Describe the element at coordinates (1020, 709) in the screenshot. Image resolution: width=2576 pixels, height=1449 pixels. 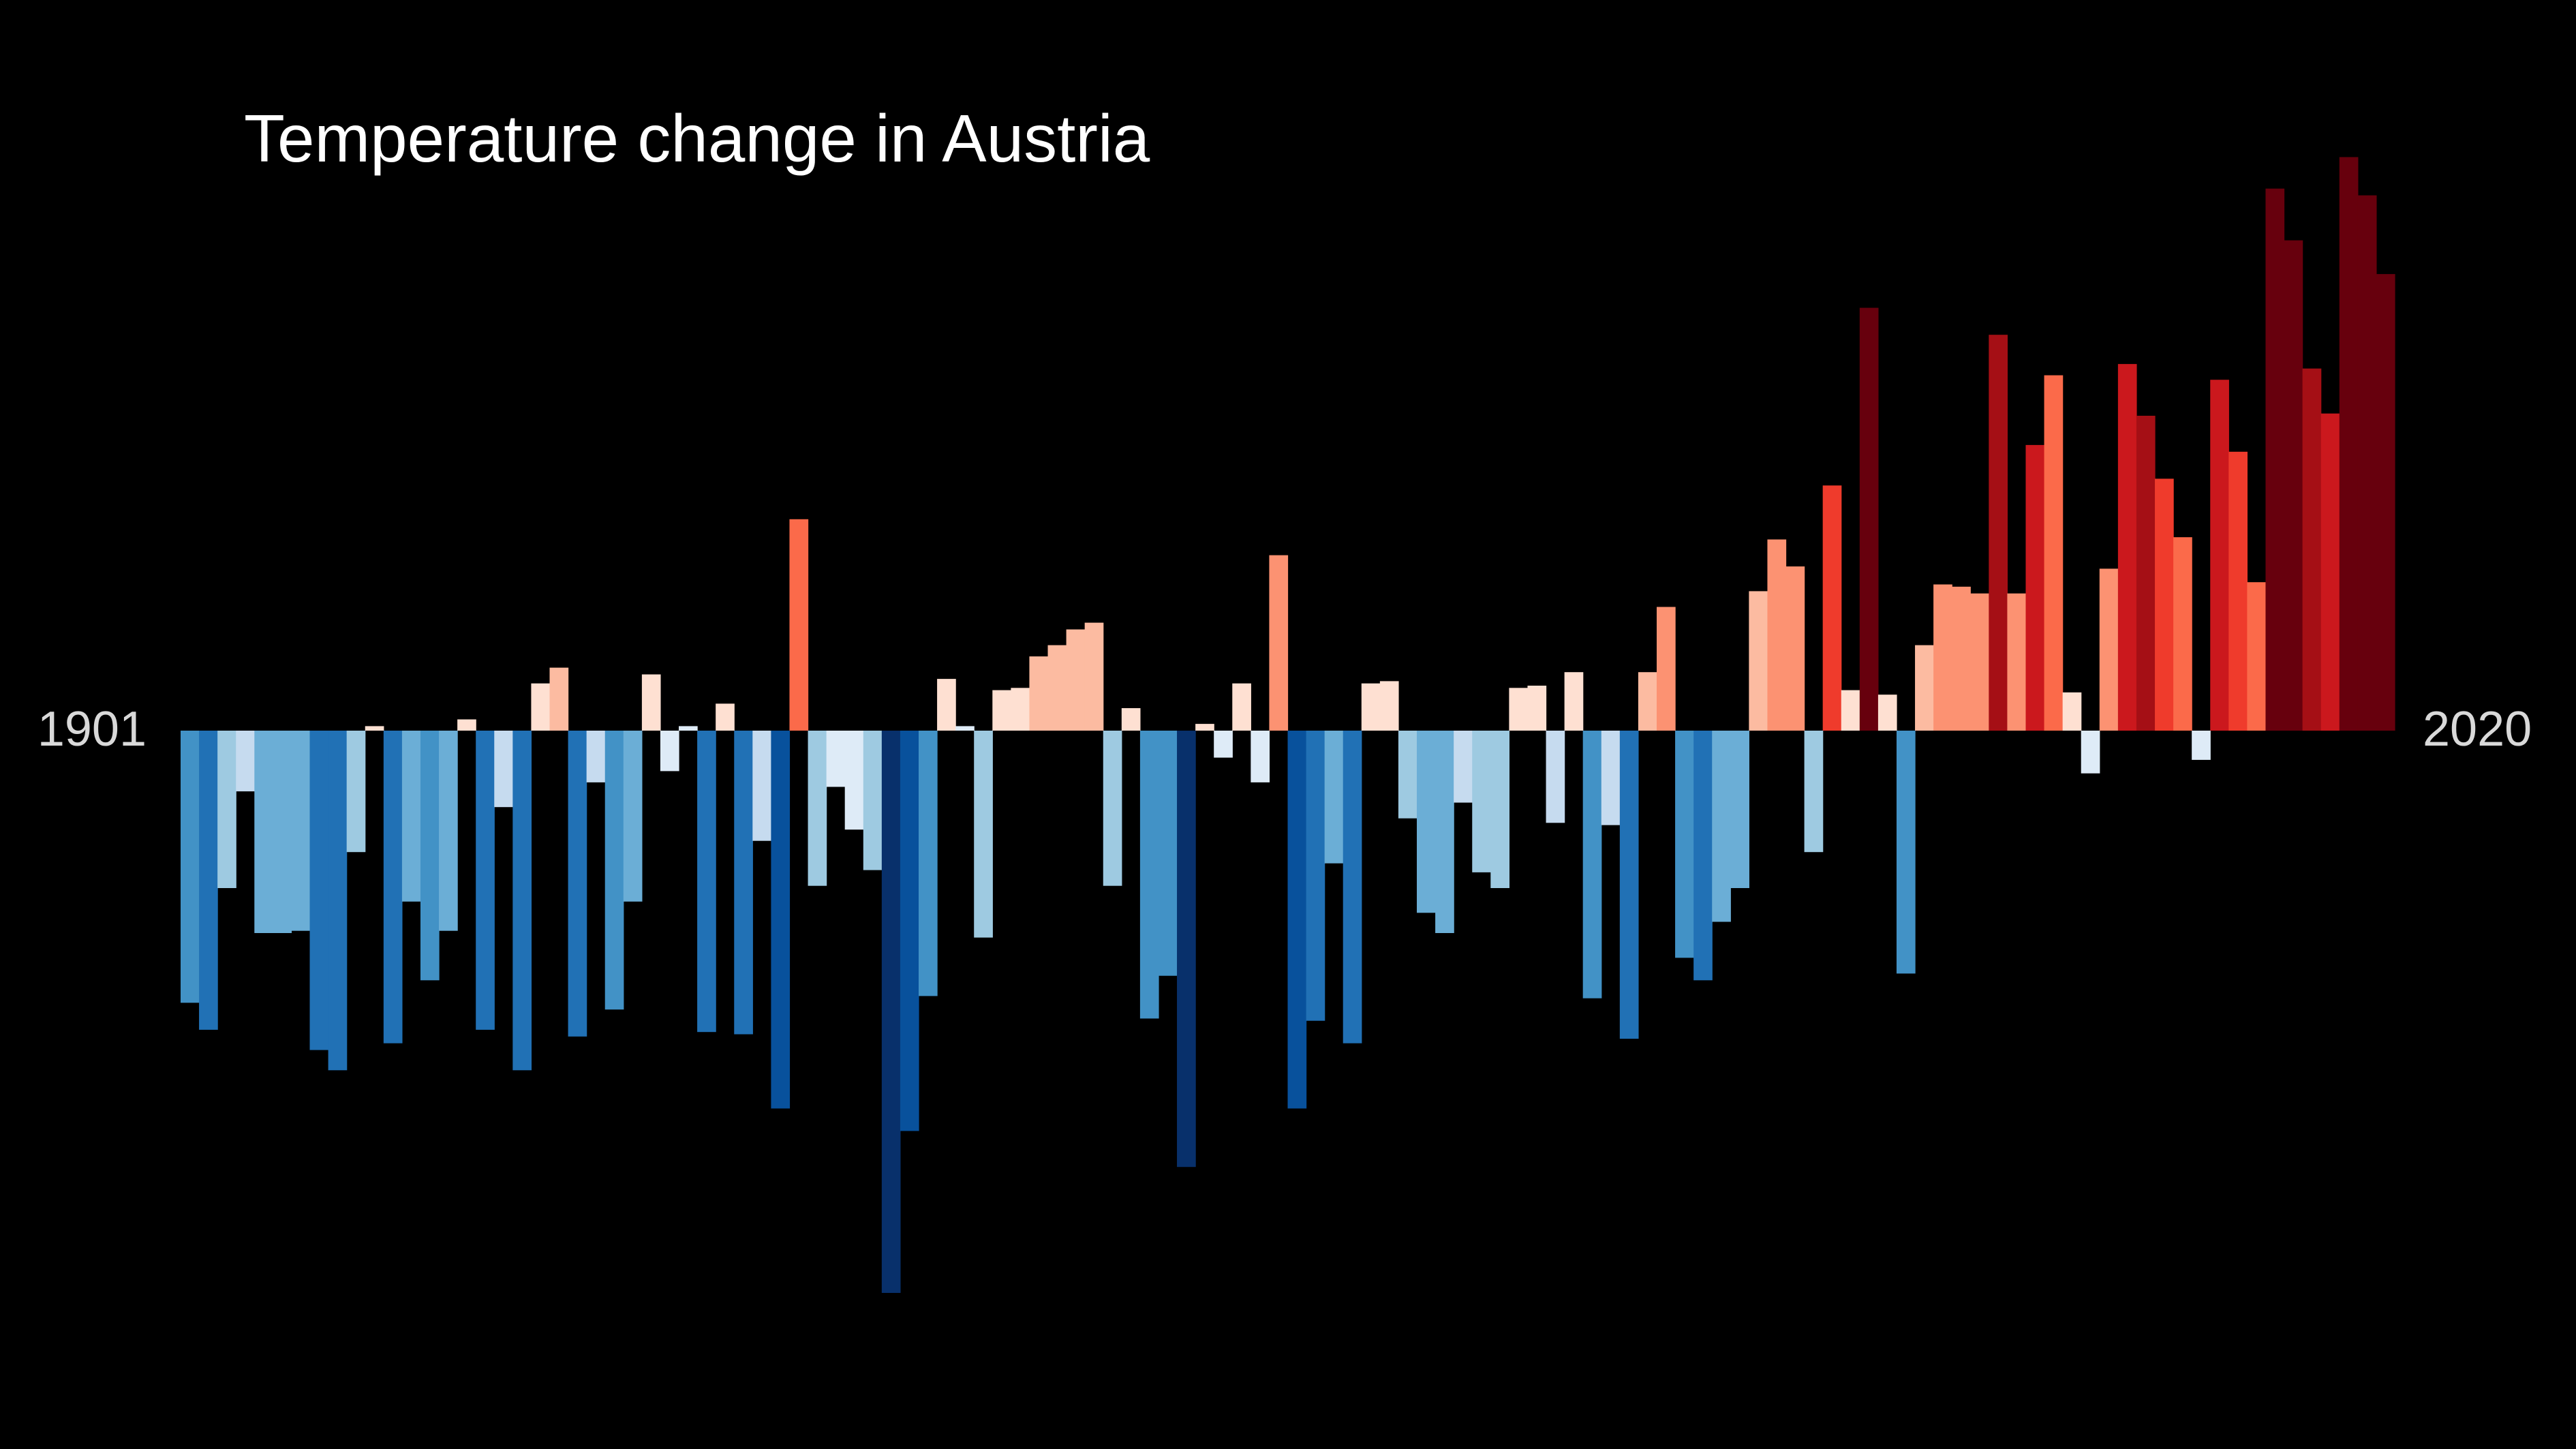
I see `bar-1946` at that location.